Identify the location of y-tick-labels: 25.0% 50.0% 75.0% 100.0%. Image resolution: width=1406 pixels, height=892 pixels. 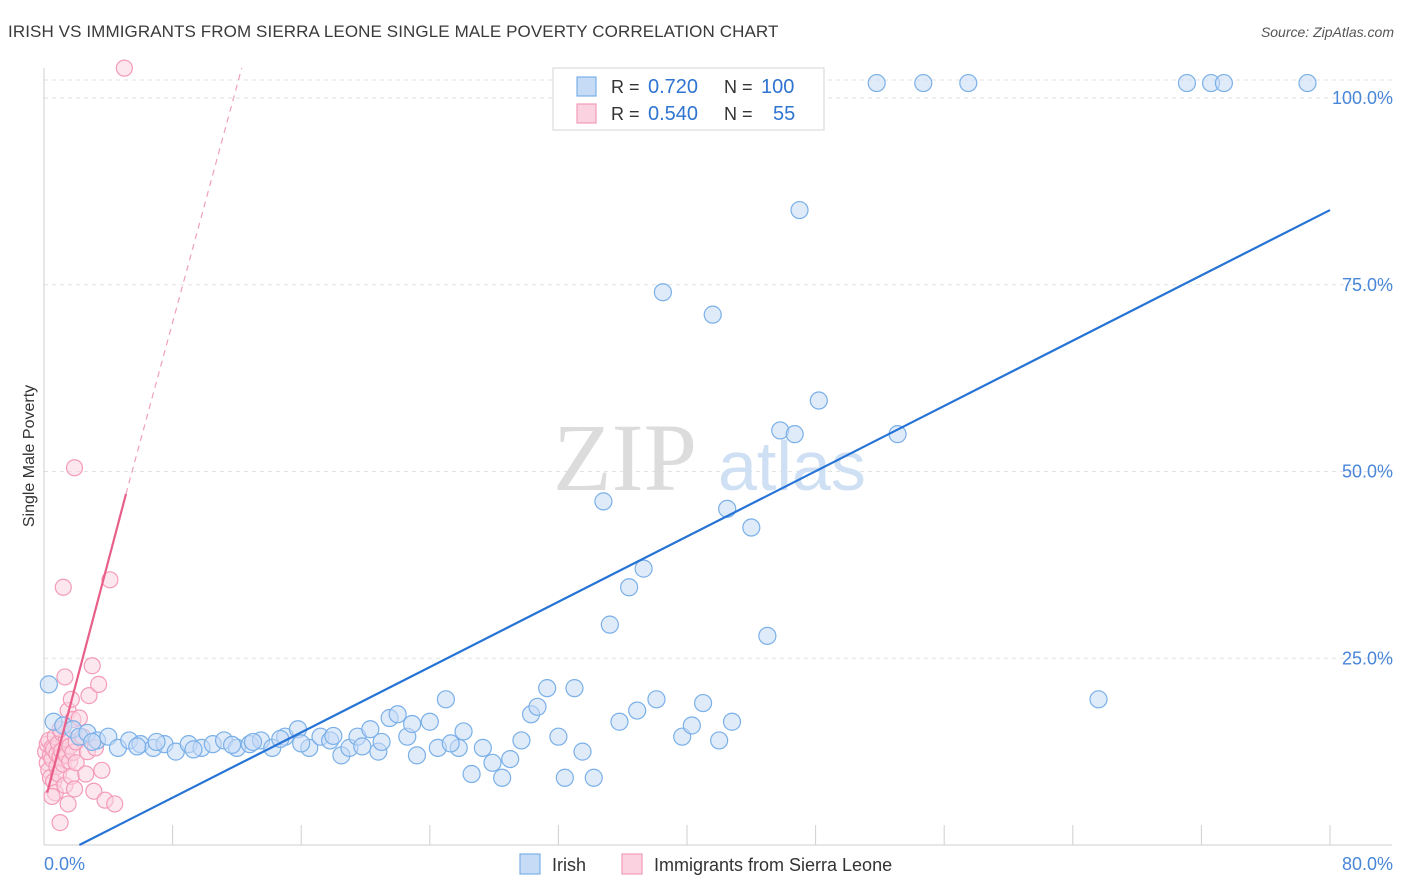
(1362, 378).